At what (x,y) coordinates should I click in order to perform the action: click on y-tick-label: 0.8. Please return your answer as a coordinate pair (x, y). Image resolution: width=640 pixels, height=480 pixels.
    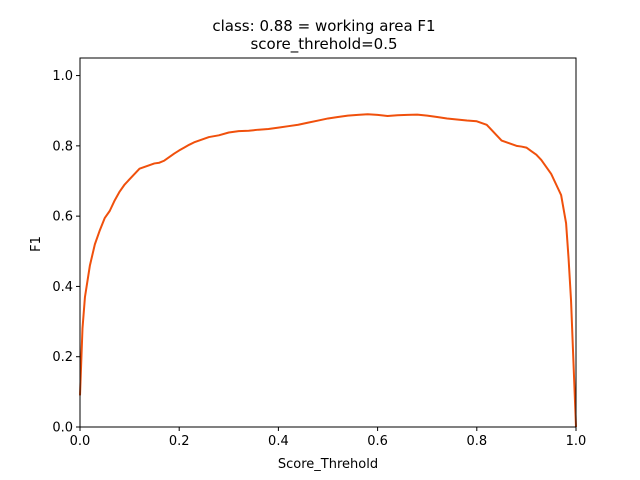
    Looking at the image, I should click on (62, 146).